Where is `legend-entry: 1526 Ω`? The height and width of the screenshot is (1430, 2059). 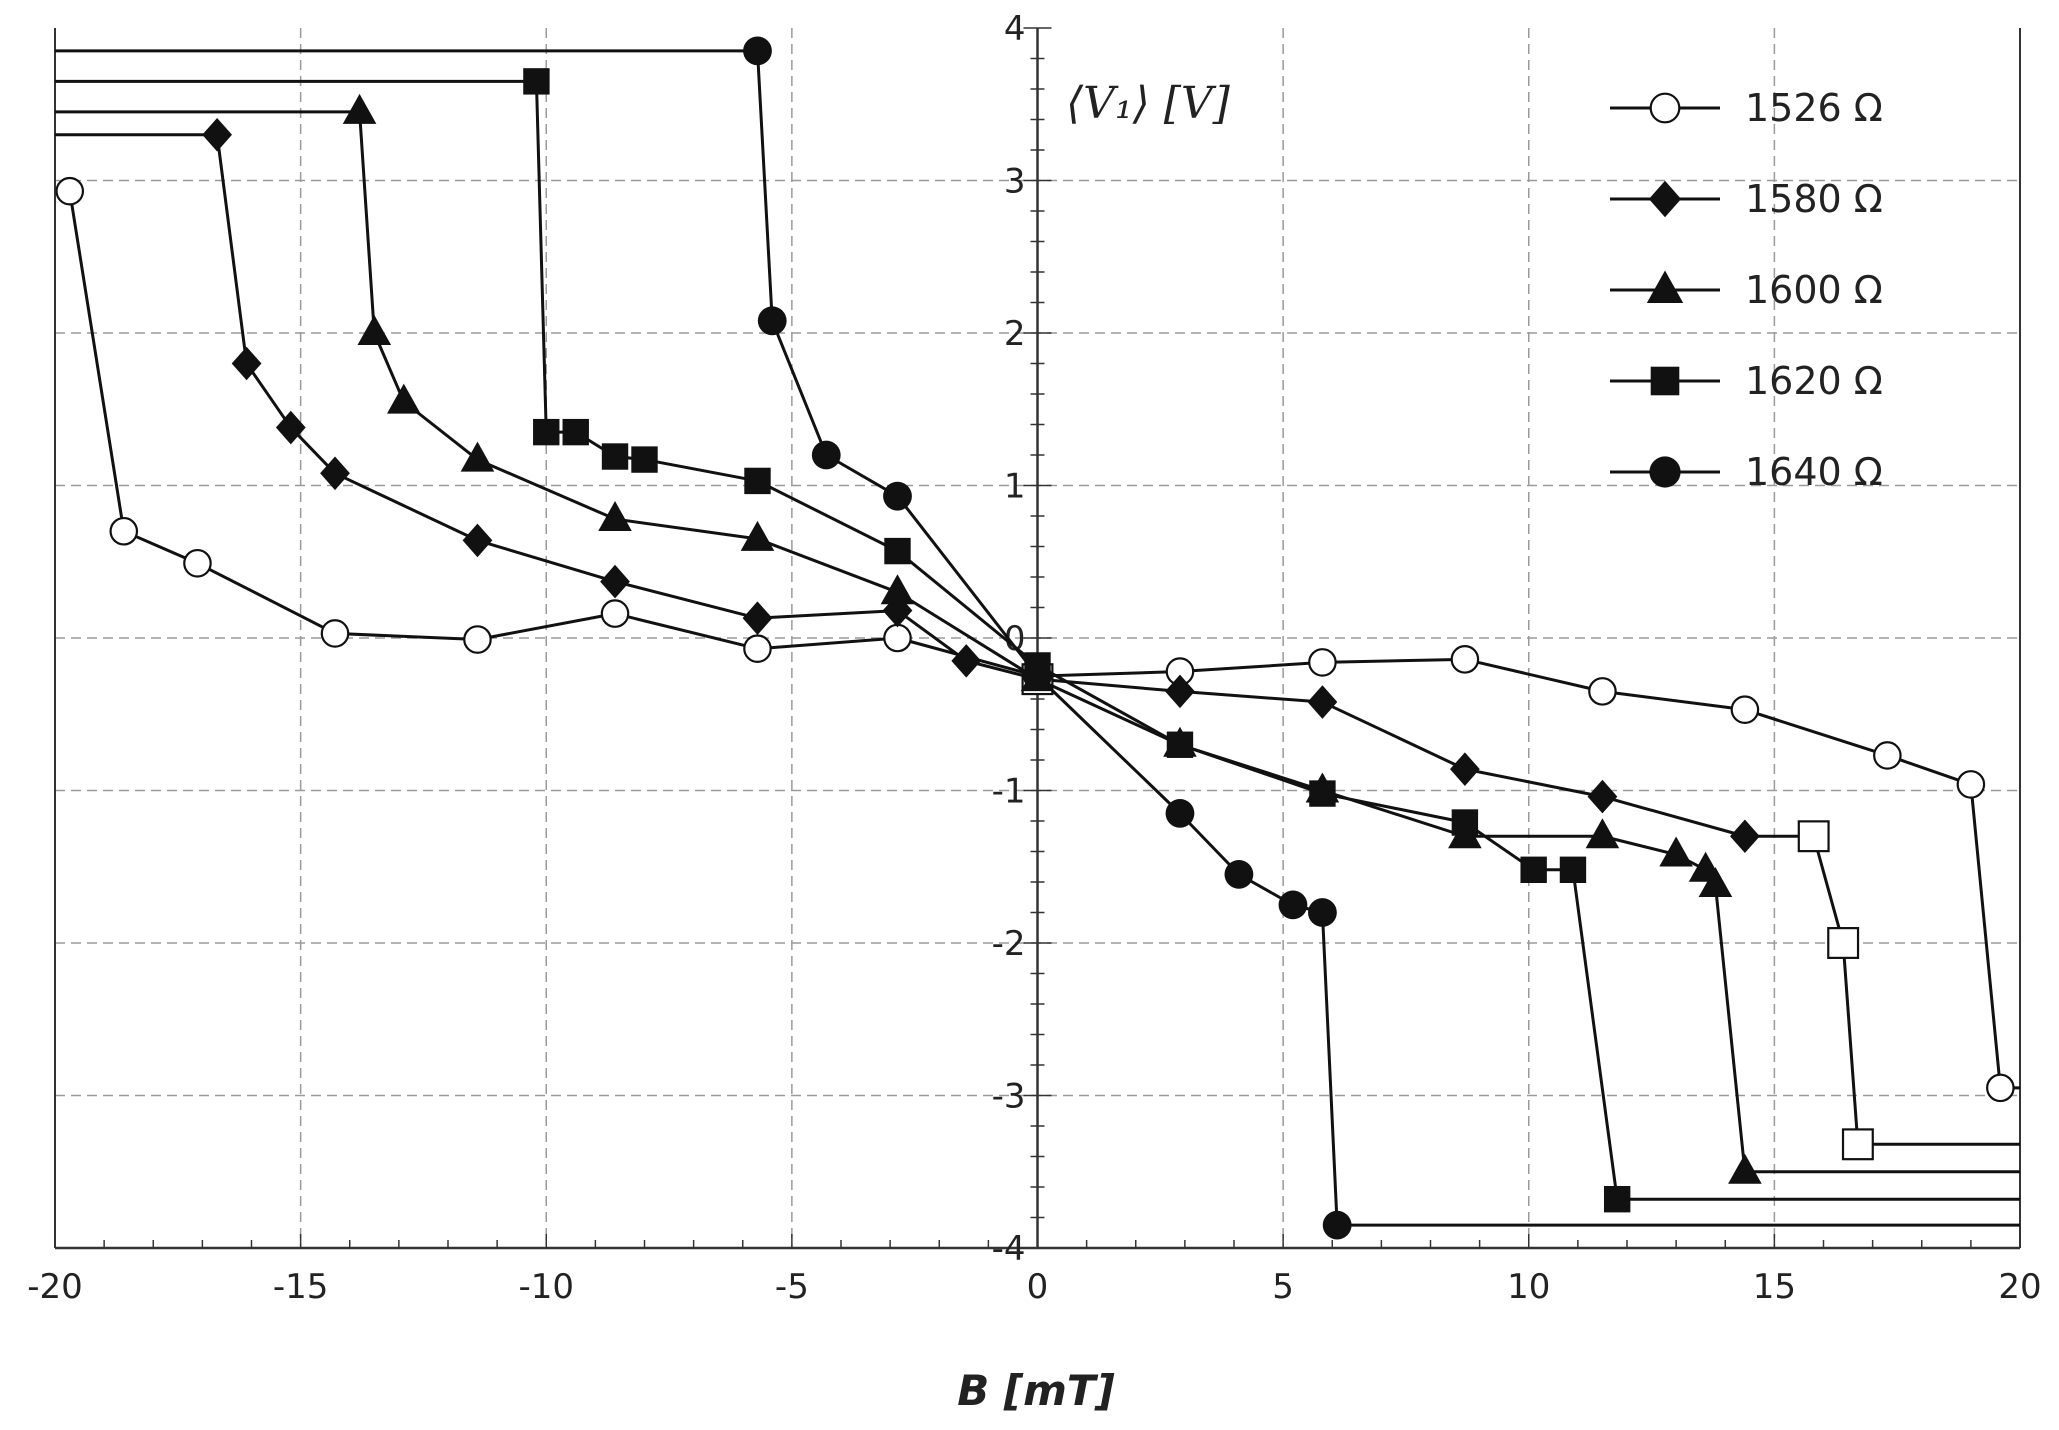
legend-entry: 1526 Ω is located at coordinates (1746, 108).